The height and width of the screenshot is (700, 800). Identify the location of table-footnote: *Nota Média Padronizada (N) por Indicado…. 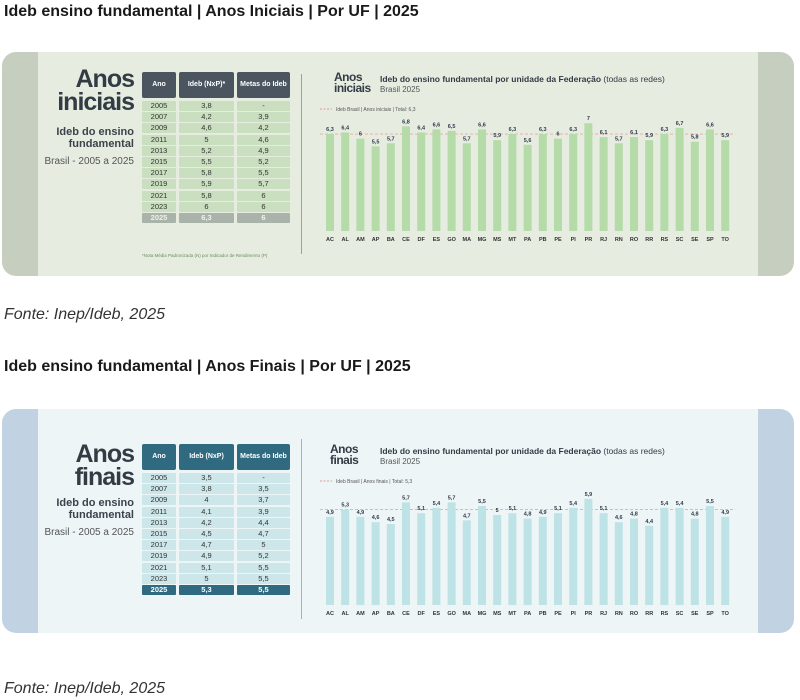
(205, 255).